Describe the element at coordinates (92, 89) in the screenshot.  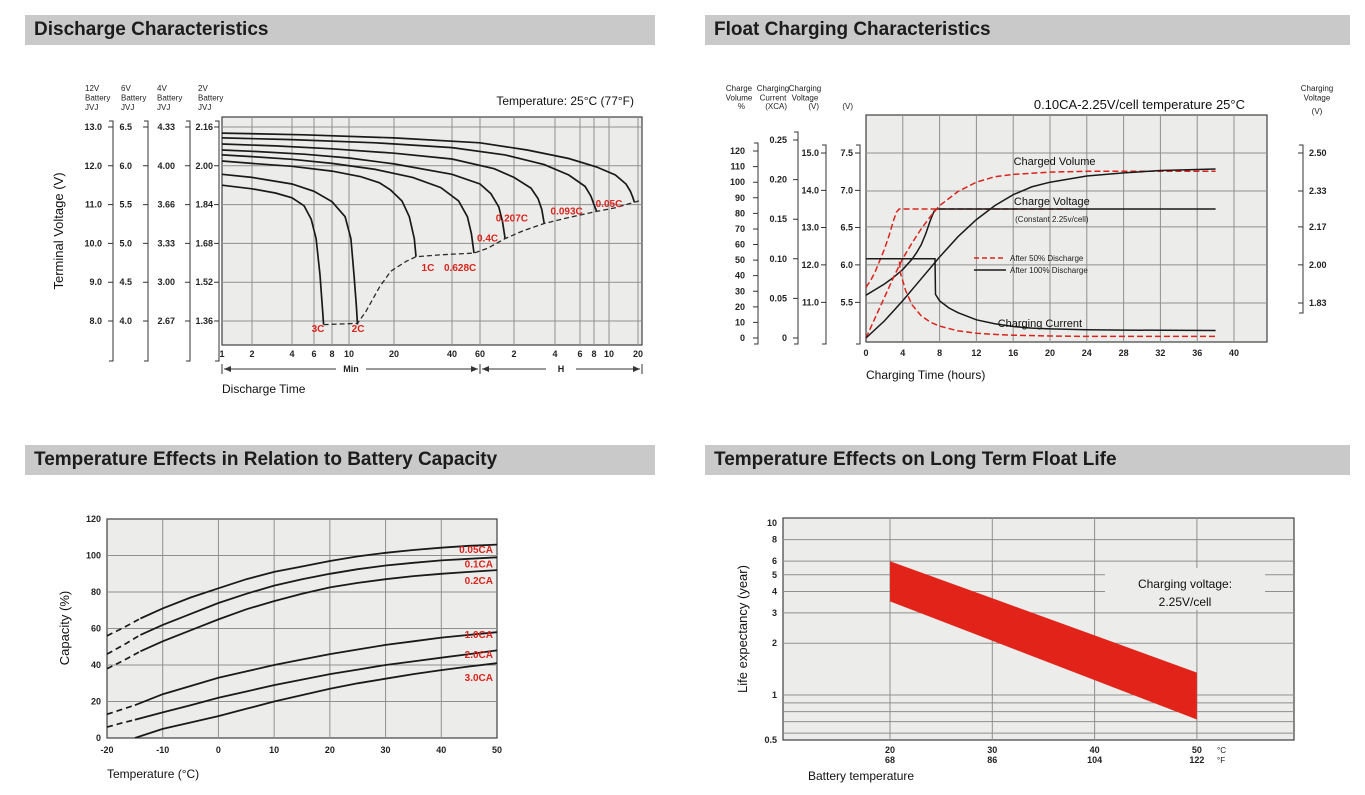
I see `svg-text: 12V` at that location.